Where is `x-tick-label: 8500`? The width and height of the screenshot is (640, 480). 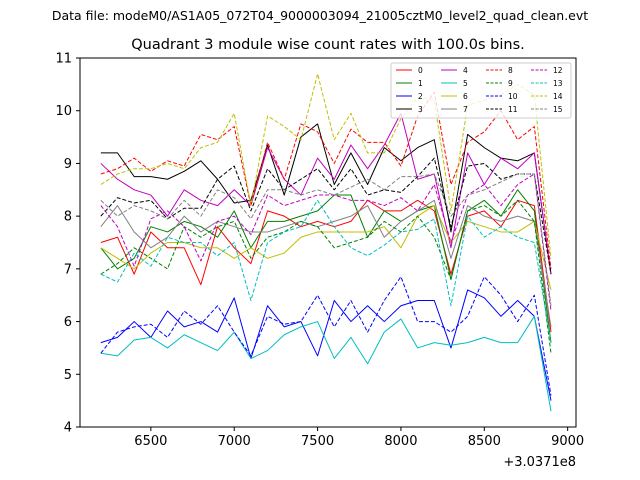
x-tick-label: 8500 is located at coordinates (484, 441).